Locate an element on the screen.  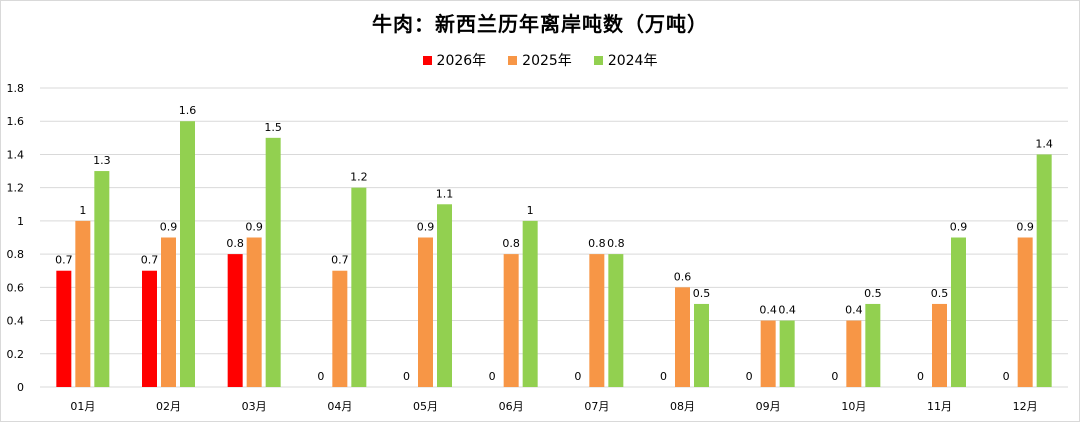
y-tick-label: 1.6 is located at coordinates (16, 121).